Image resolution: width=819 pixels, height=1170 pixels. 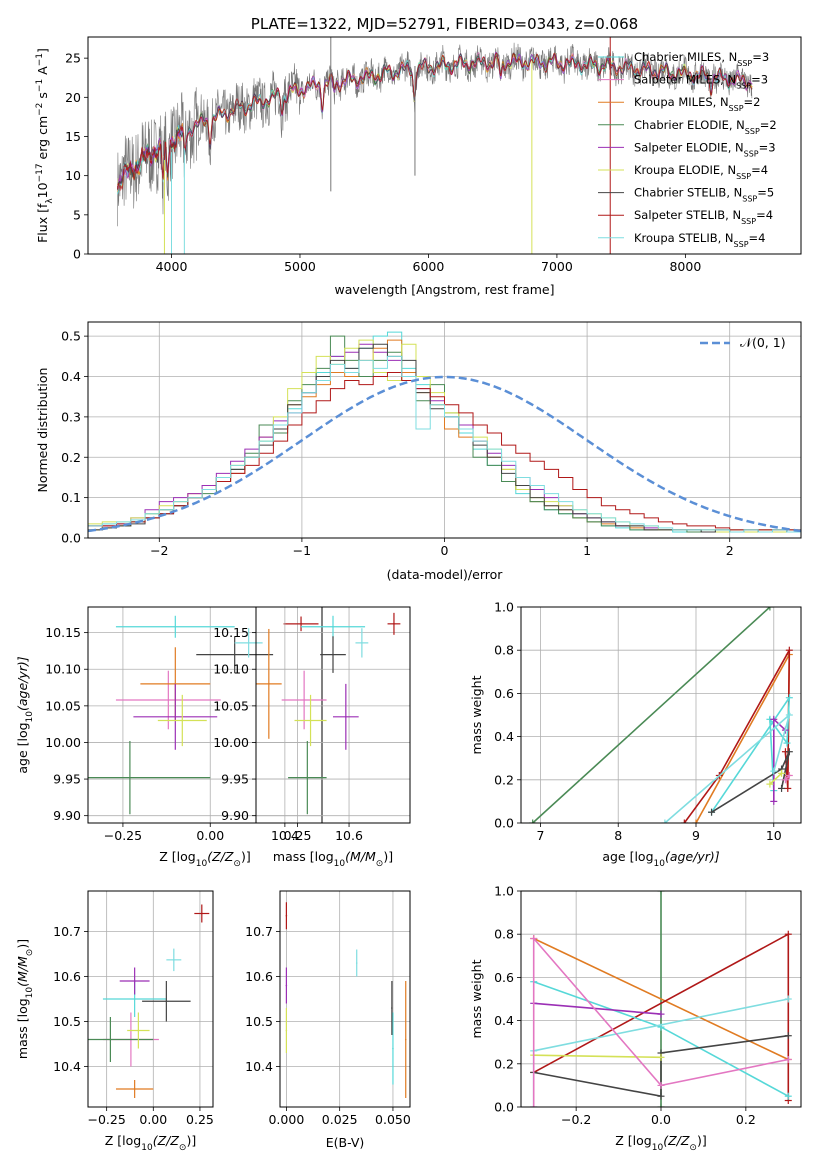 What do you see at coordinates (63, 742) in the screenshot?
I see `y-tick-label: 10.00` at bounding box center [63, 742].